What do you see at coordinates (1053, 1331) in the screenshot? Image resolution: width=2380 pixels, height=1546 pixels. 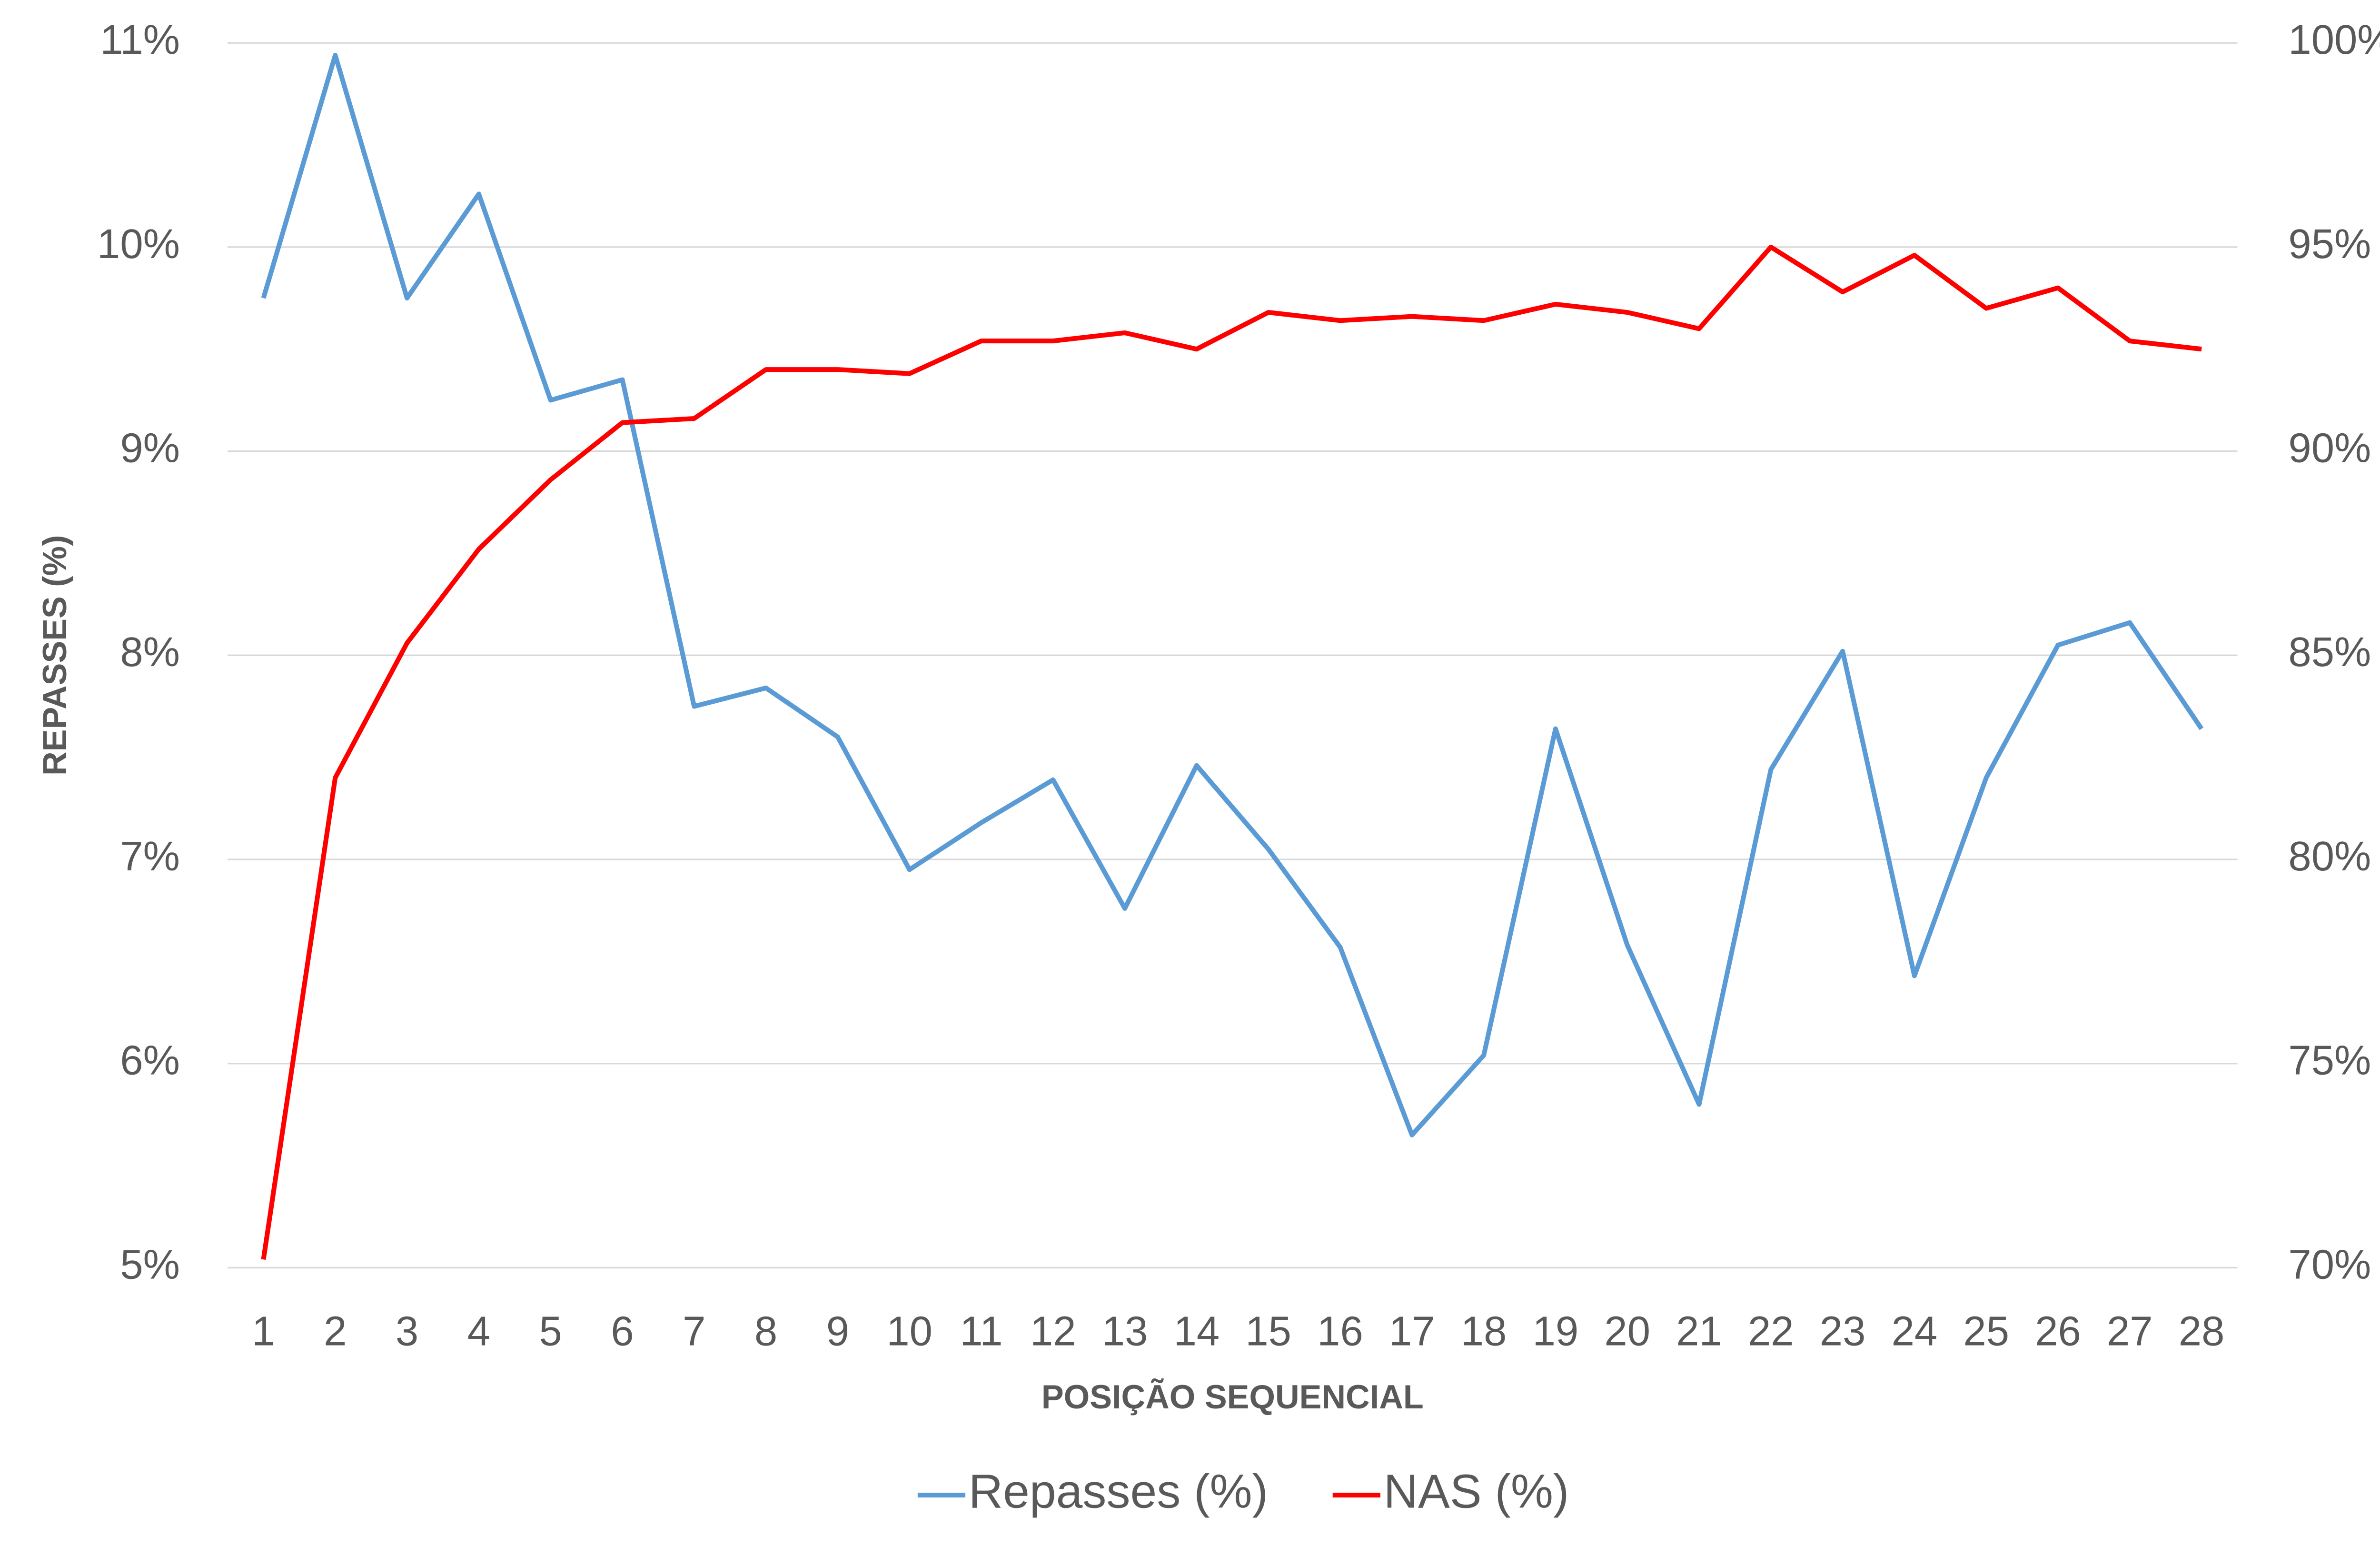 I see `x-tick-label: 12` at bounding box center [1053, 1331].